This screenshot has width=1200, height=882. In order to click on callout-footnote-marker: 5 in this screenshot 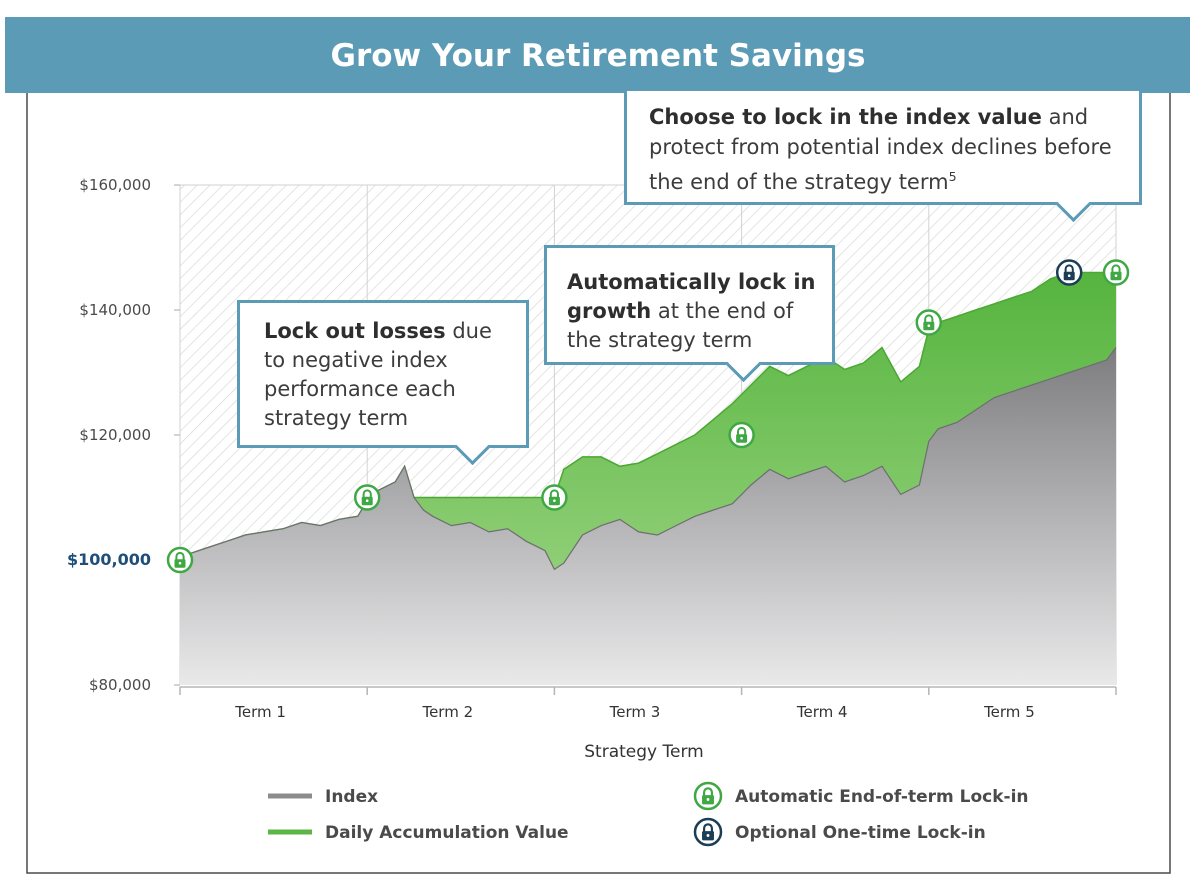, I will do `click(952, 176)`.